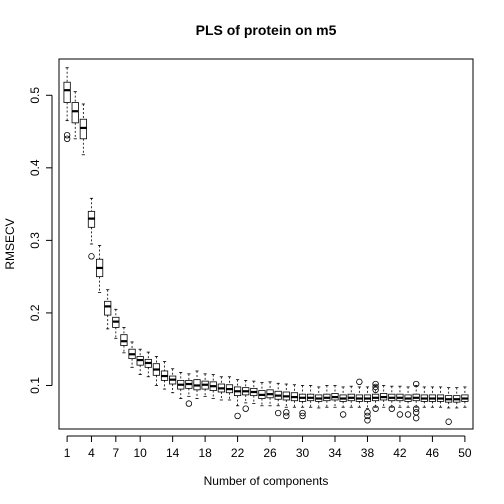 This screenshot has width=504, height=504. What do you see at coordinates (35, 385) in the screenshot?
I see `y-tick-label: 0.1` at bounding box center [35, 385].